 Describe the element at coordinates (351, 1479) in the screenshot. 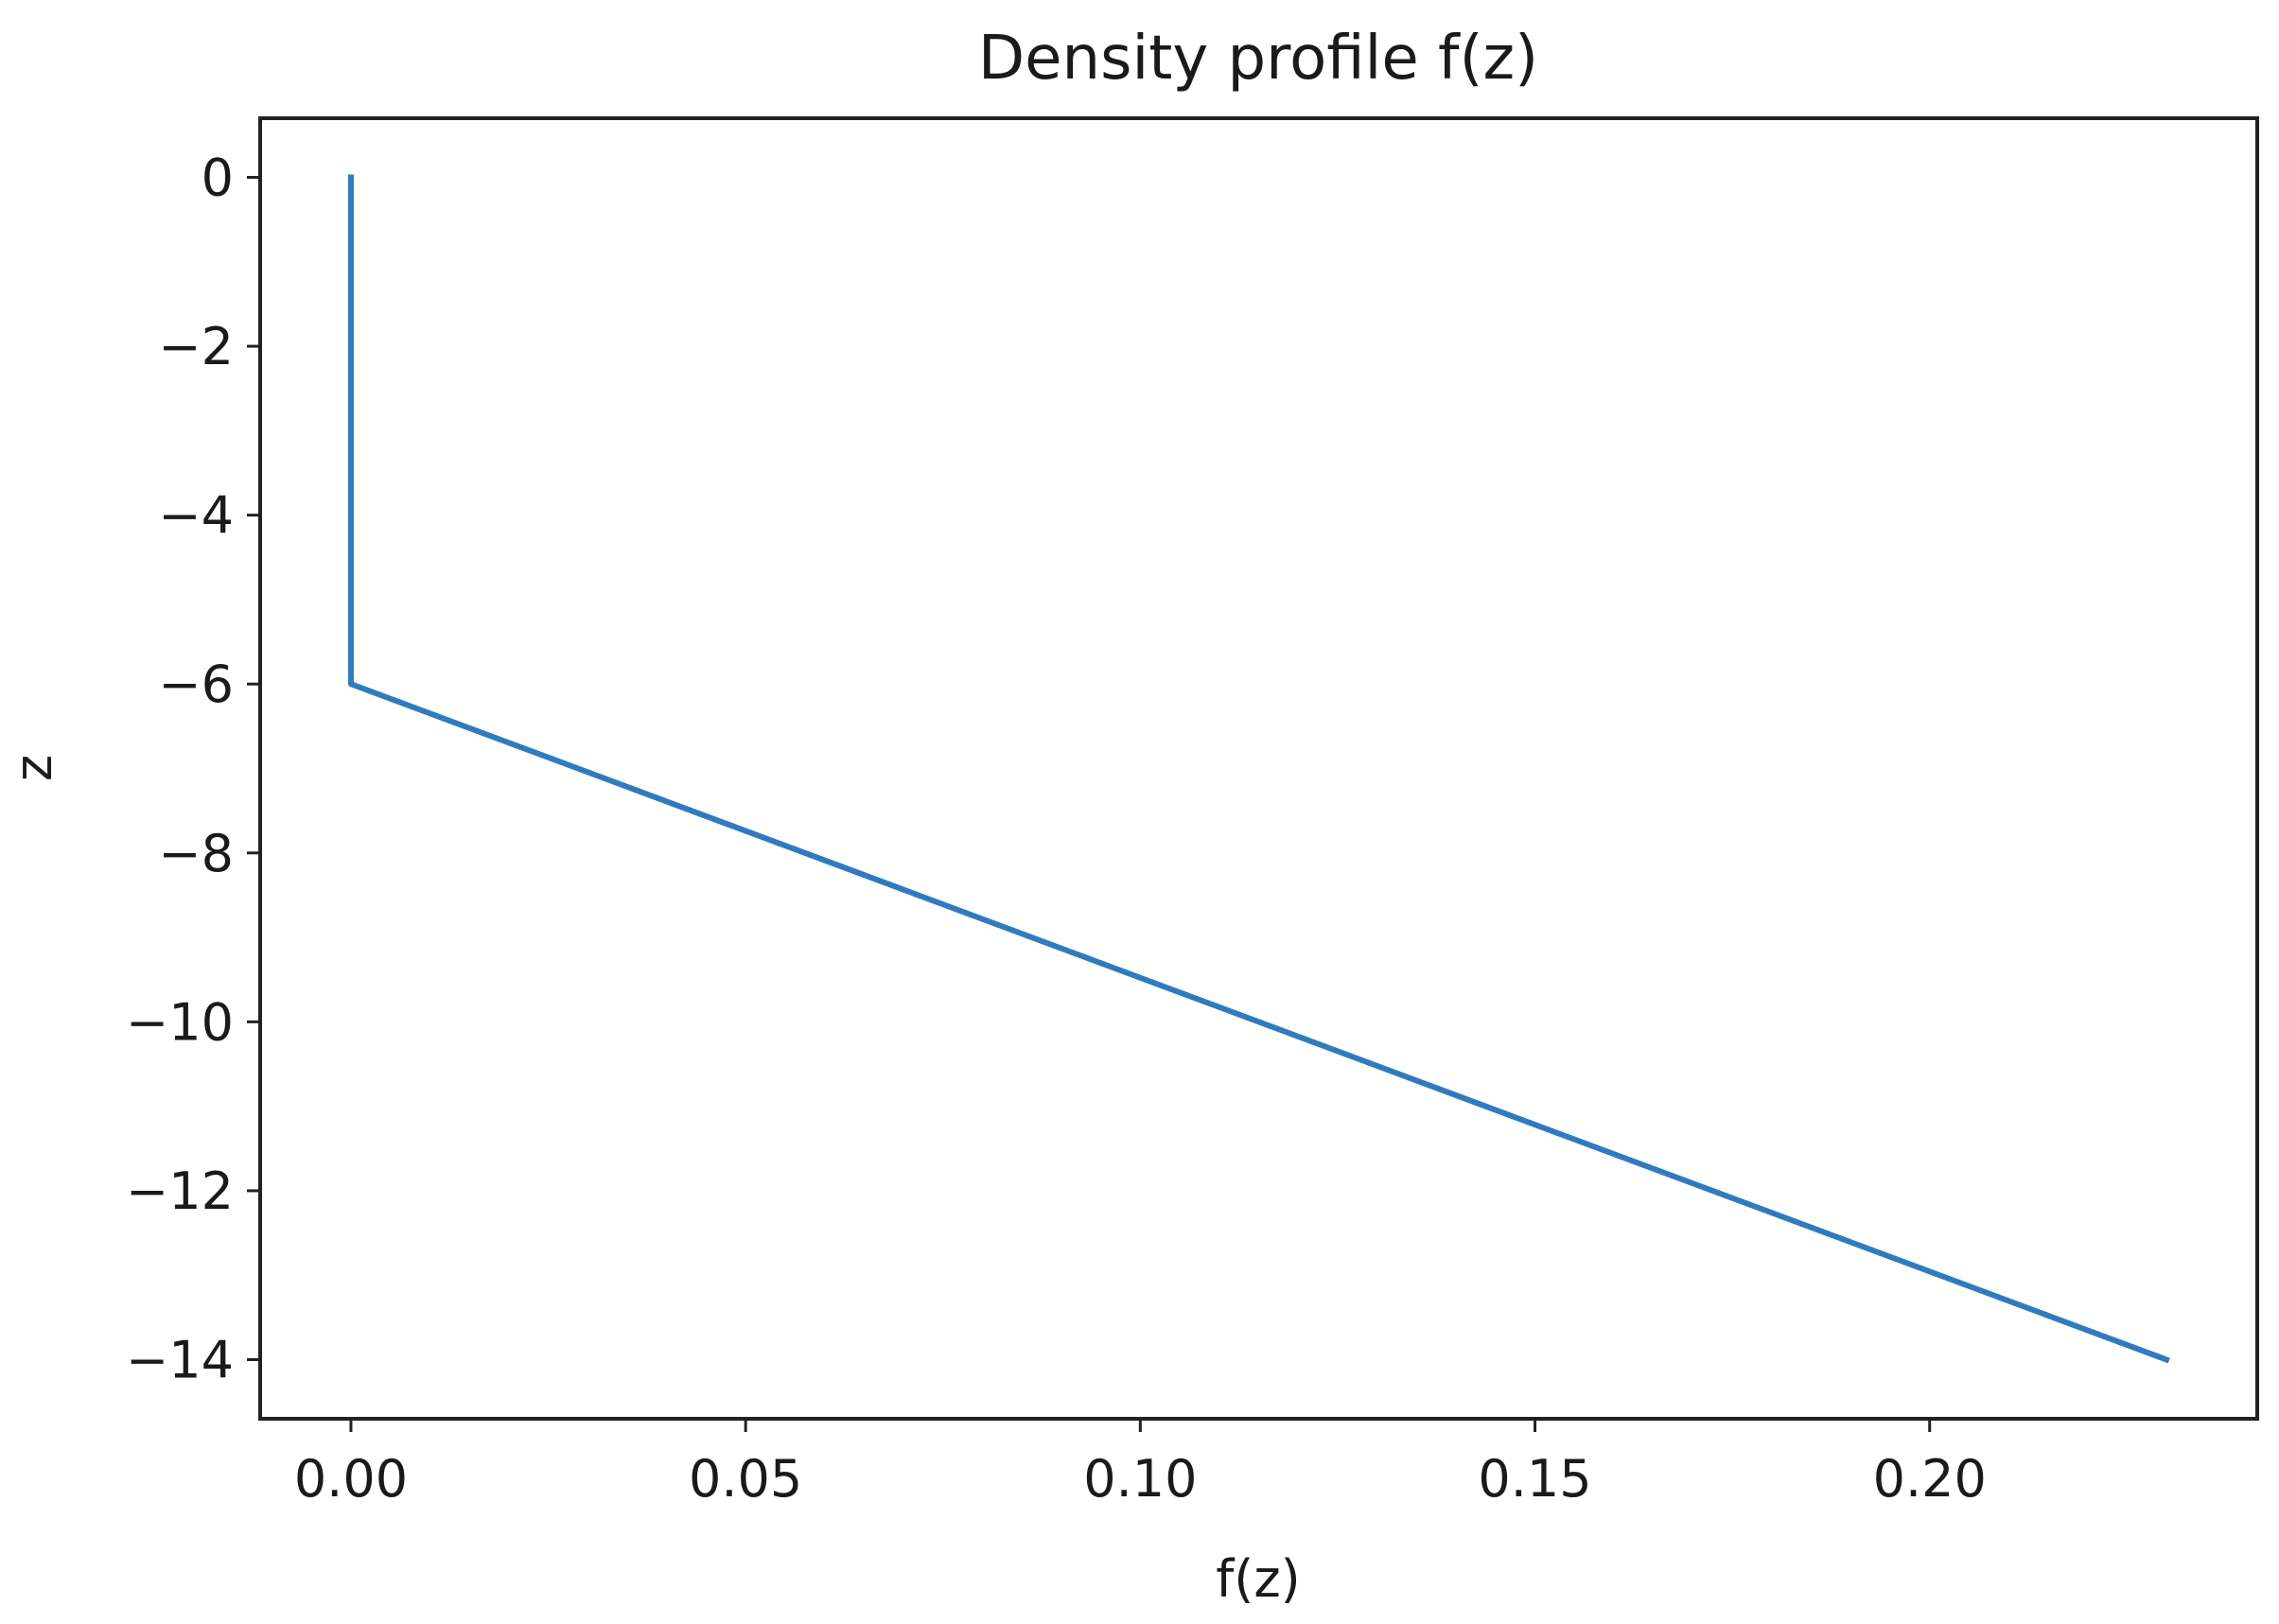

I see `x-tick-label: 0.00` at that location.